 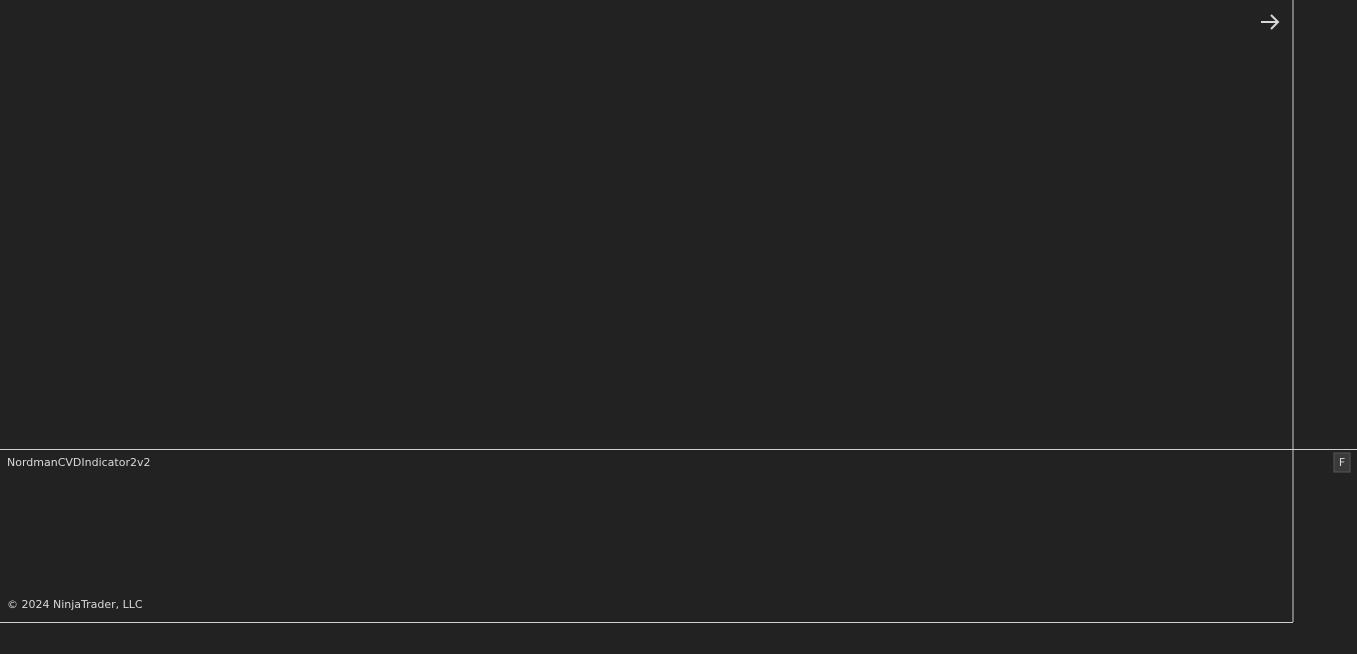 I want to click on f-button, so click(x=1342, y=462).